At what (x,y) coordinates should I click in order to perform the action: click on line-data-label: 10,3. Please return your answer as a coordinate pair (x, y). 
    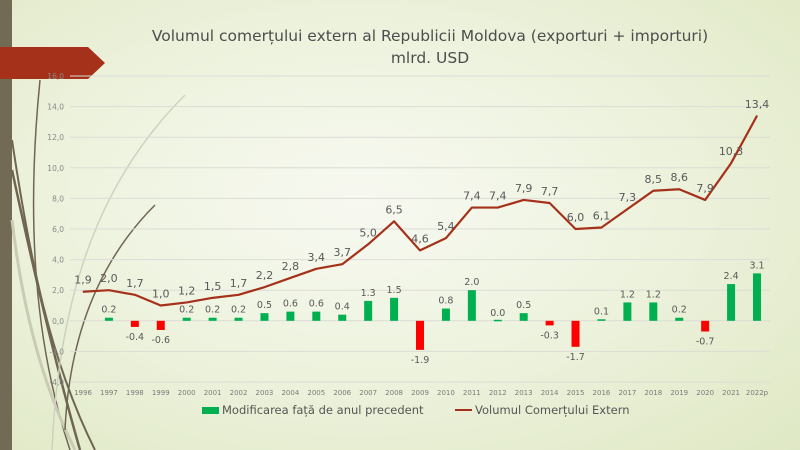
    Looking at the image, I should click on (731, 151).